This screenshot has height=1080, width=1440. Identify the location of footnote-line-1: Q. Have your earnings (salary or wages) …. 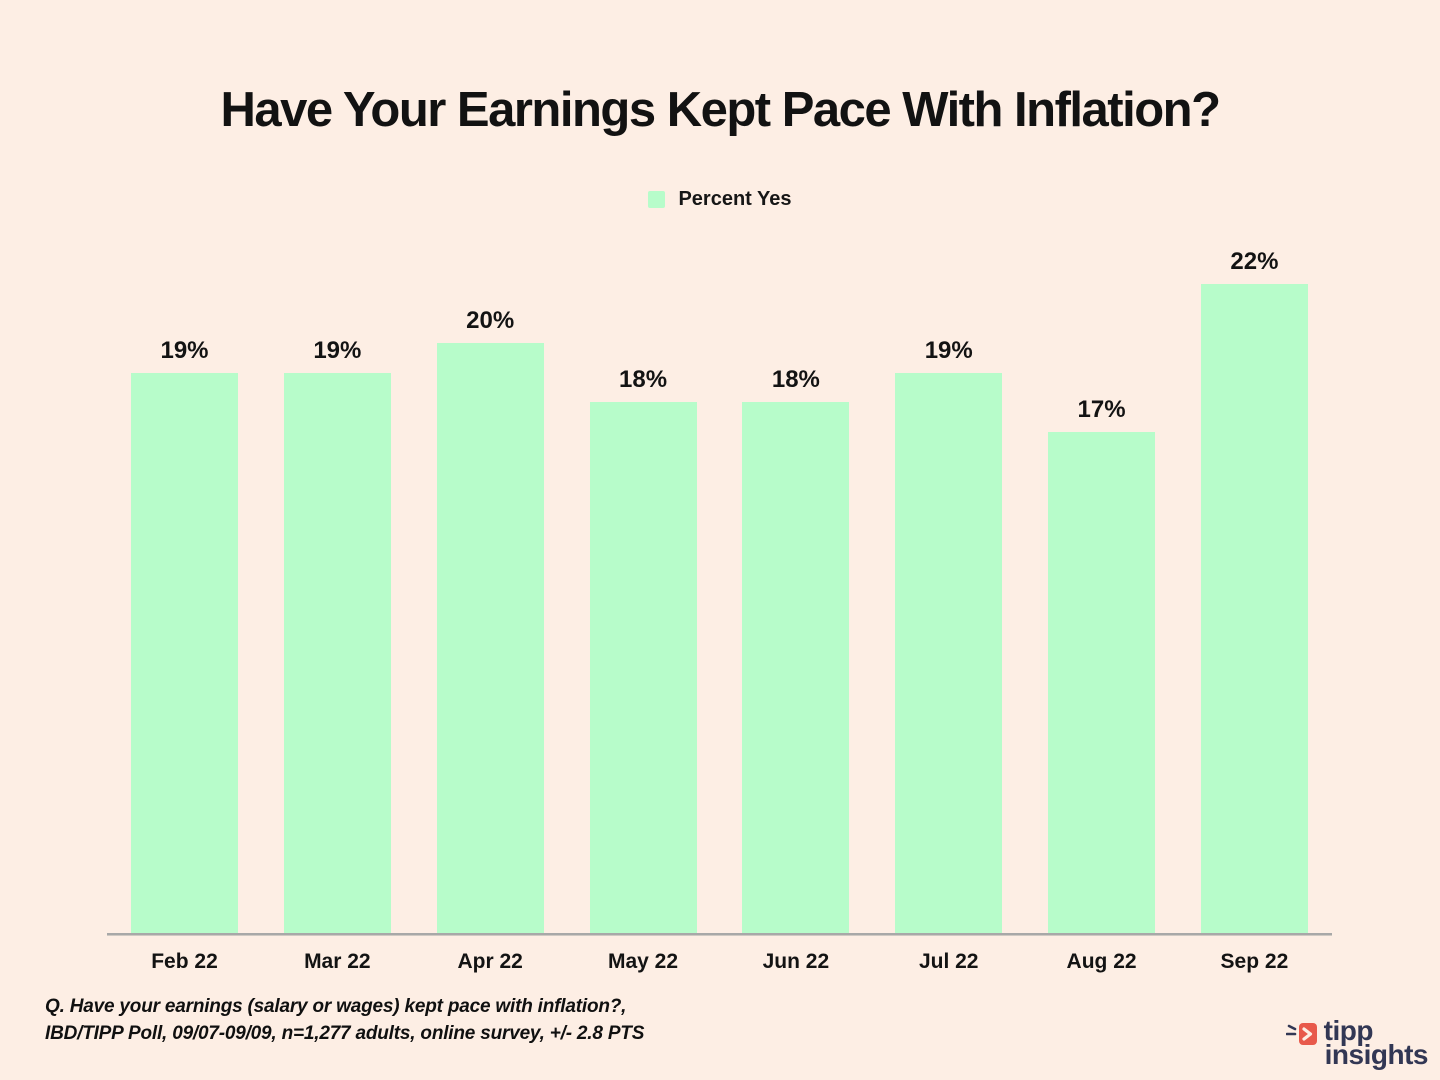
(336, 1006).